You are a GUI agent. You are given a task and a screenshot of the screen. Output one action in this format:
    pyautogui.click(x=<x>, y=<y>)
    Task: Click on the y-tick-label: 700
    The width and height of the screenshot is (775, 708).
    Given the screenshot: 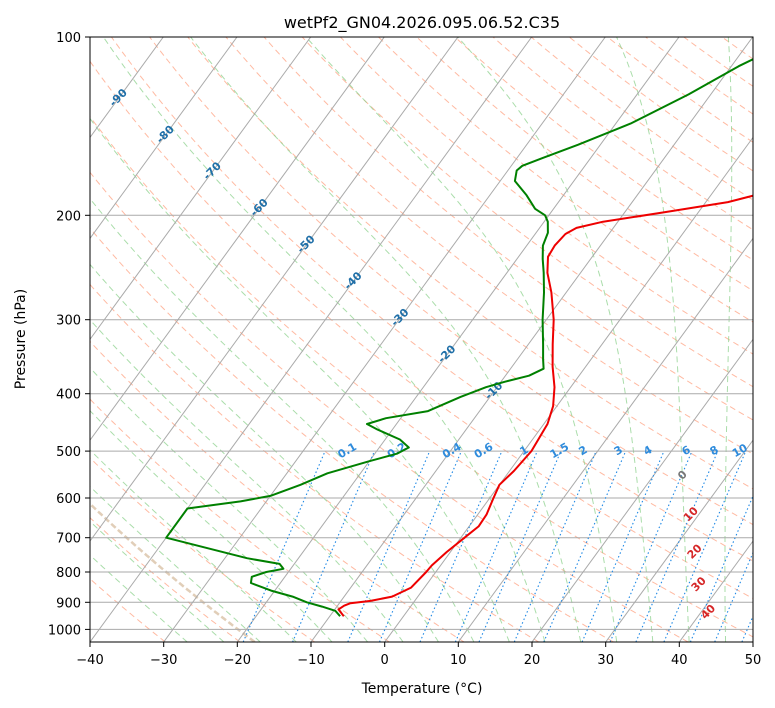 What is the action you would take?
    pyautogui.click(x=68, y=539)
    